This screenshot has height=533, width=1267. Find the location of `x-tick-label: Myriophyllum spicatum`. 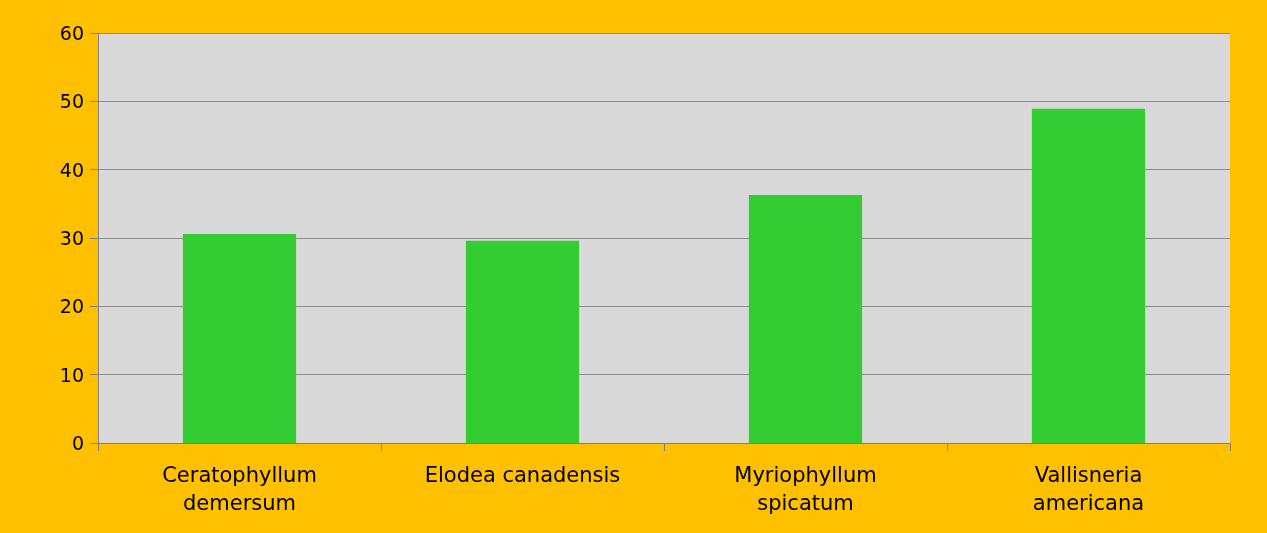

x-tick-label: Myriophyllum spicatum is located at coordinates (805, 489).